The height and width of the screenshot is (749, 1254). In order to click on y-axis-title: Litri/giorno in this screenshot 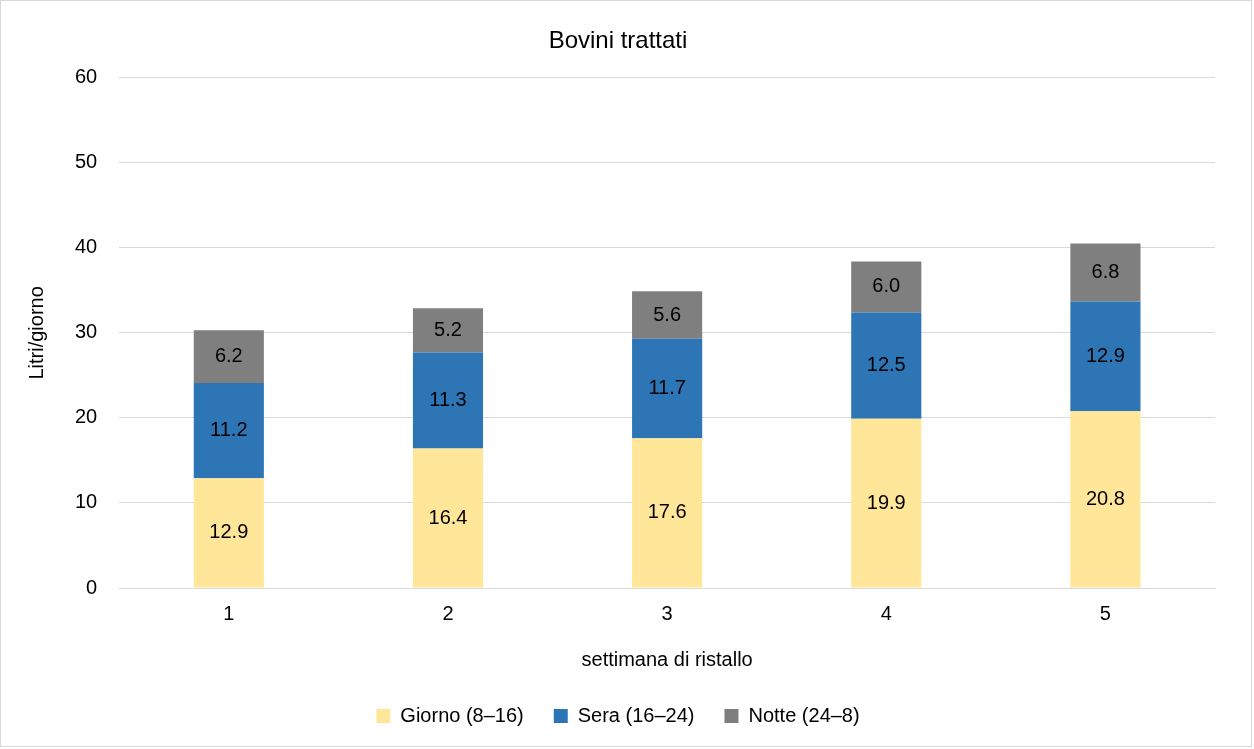, I will do `click(35, 333)`.